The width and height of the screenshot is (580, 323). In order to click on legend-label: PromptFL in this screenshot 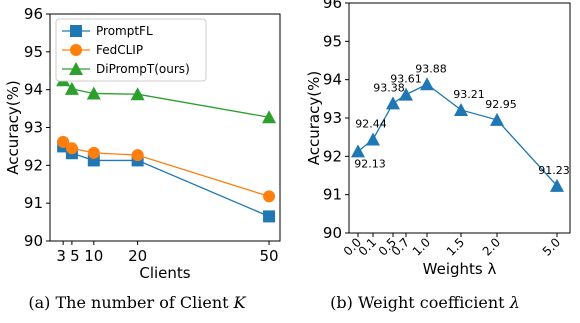, I will do `click(124, 31)`.